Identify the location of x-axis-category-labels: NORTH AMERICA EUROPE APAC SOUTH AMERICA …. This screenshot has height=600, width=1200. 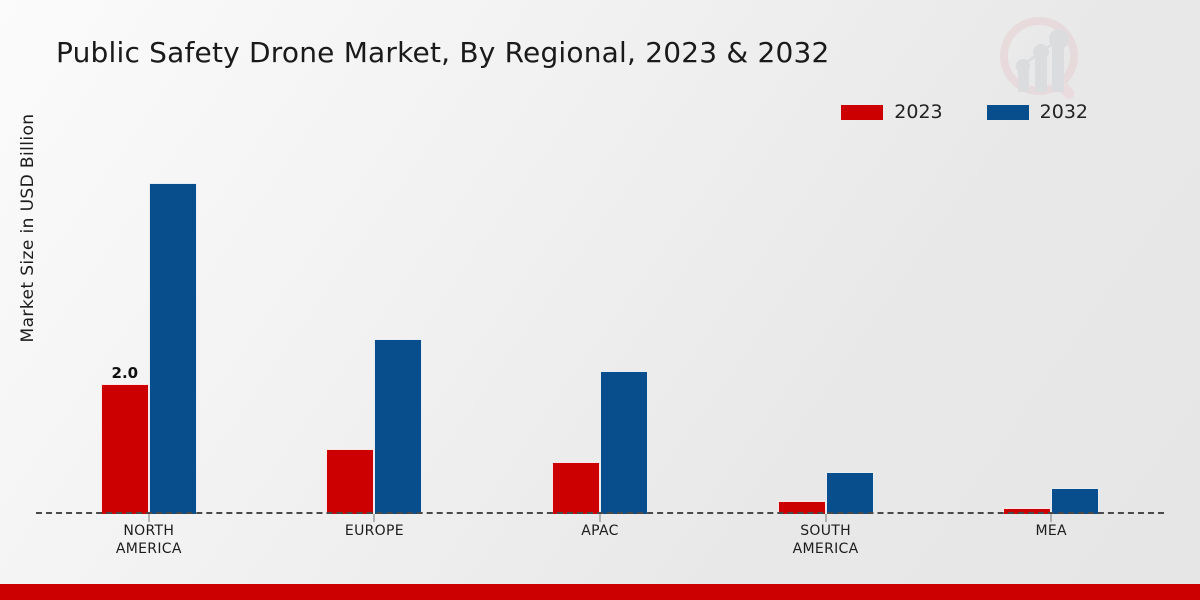
(600, 540).